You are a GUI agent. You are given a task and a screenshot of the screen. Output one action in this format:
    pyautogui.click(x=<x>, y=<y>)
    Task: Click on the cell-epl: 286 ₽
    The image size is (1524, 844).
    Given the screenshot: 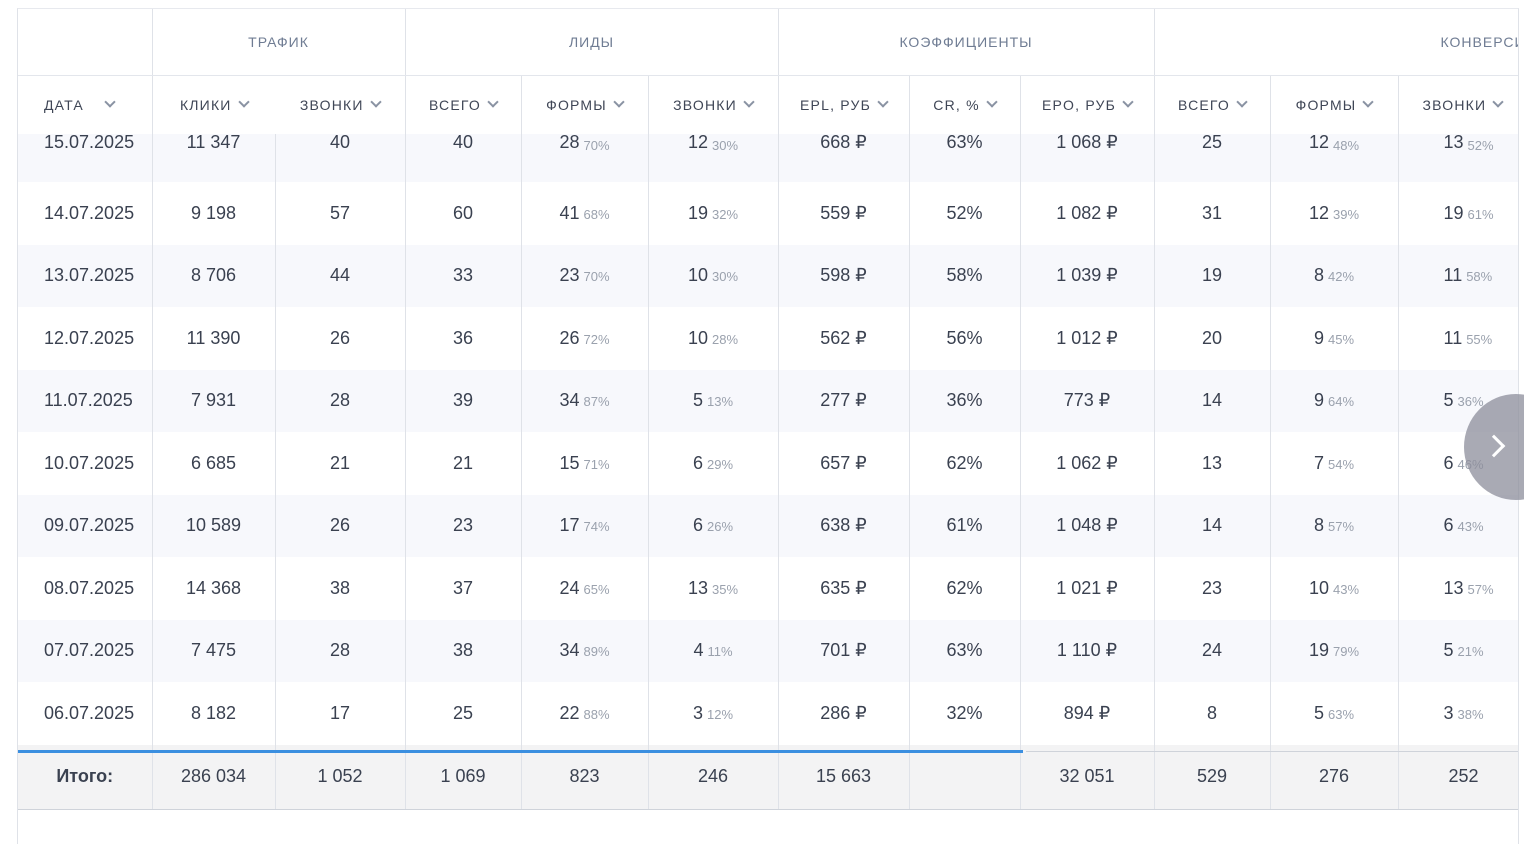 What is the action you would take?
    pyautogui.click(x=843, y=713)
    